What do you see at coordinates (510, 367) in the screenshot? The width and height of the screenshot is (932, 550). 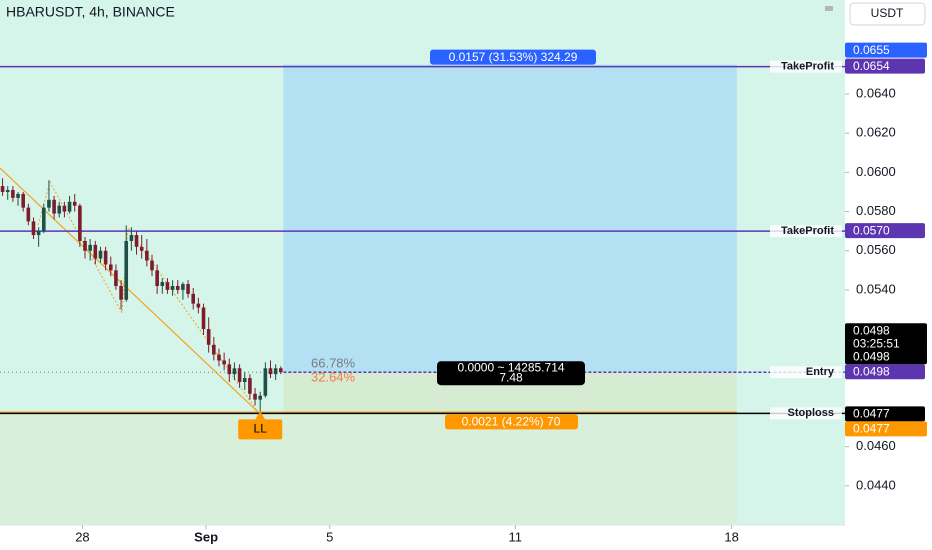 I see `center-text: 0.0000 ~ 14285.714` at bounding box center [510, 367].